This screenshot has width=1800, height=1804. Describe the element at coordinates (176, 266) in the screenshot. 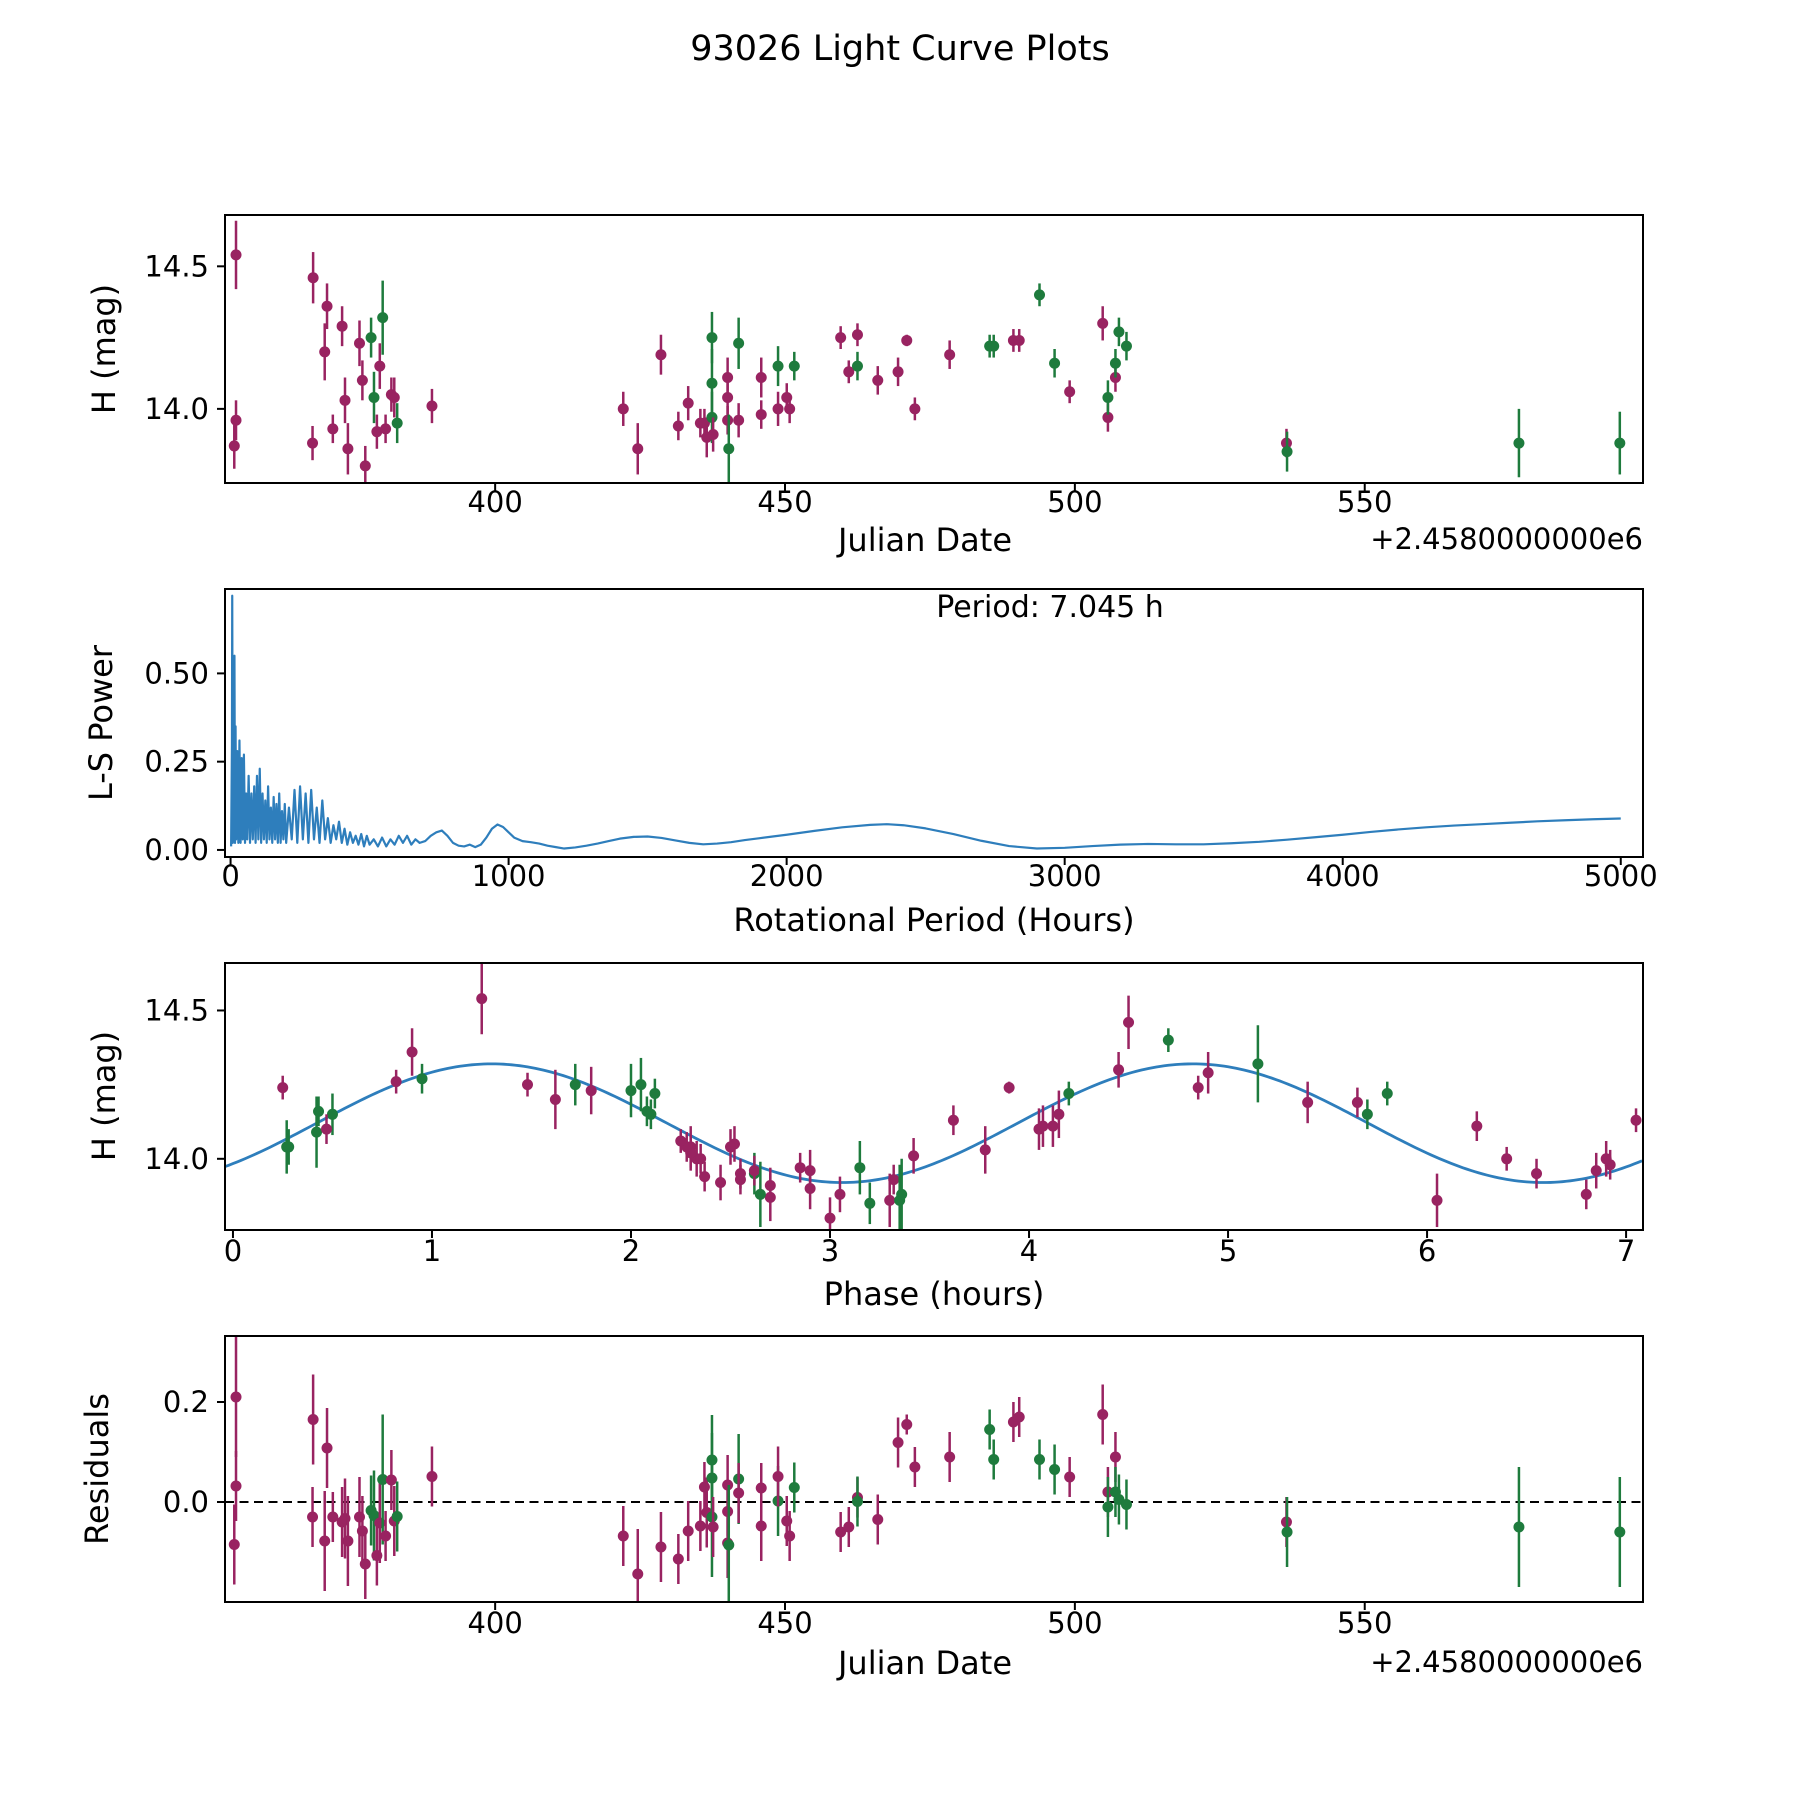

I see `y-tick-label: 14.5` at that location.